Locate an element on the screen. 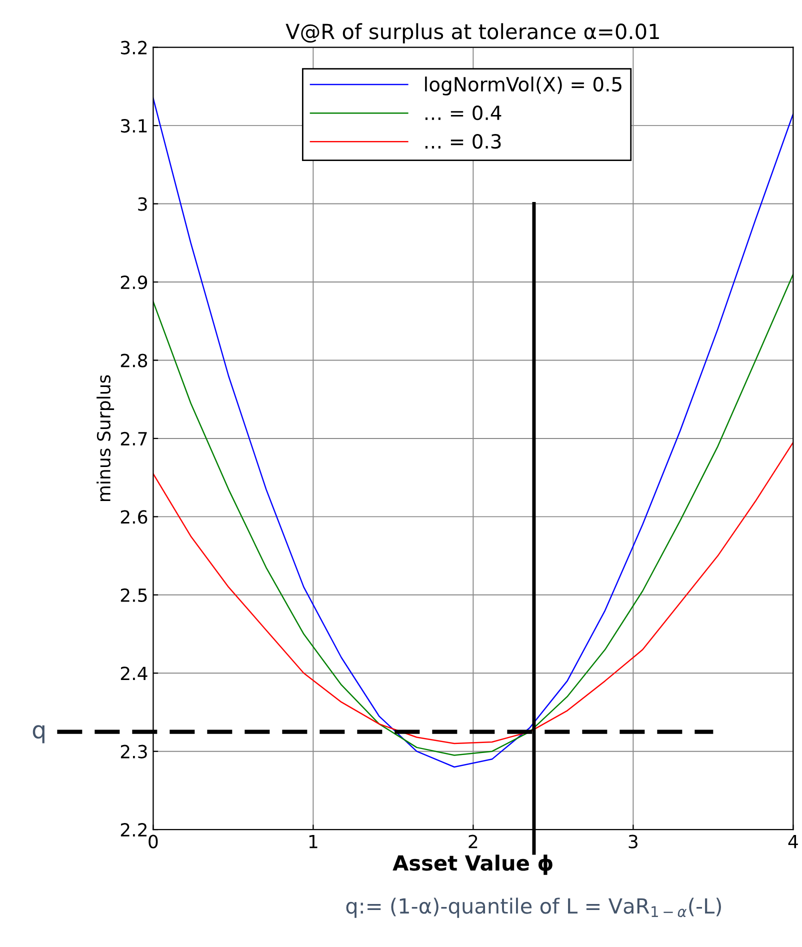 The image size is (802, 947). x-tick-label: 3 is located at coordinates (633, 841).